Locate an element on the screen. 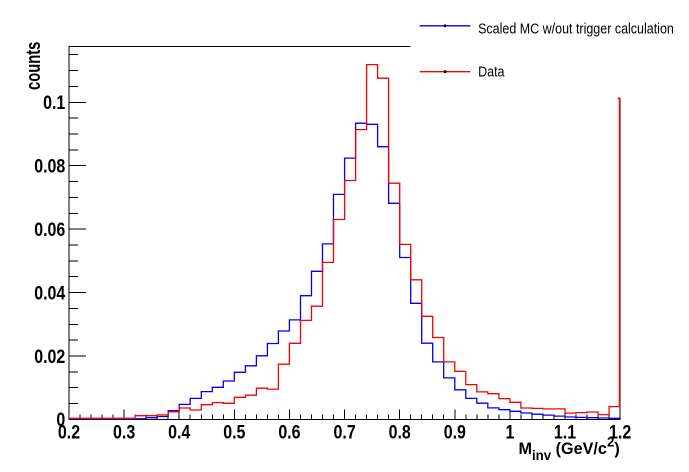  svg-text: 0.9 is located at coordinates (455, 432).